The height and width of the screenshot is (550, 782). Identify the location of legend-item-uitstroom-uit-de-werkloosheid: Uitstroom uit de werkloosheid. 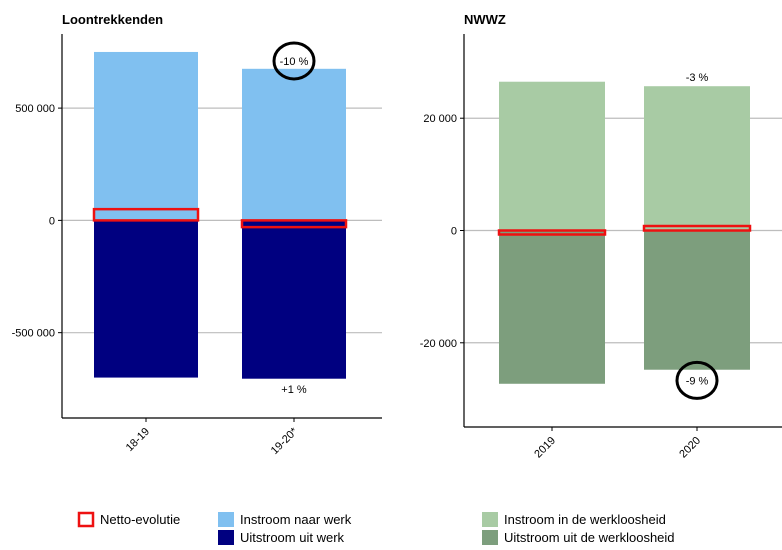
(578, 537).